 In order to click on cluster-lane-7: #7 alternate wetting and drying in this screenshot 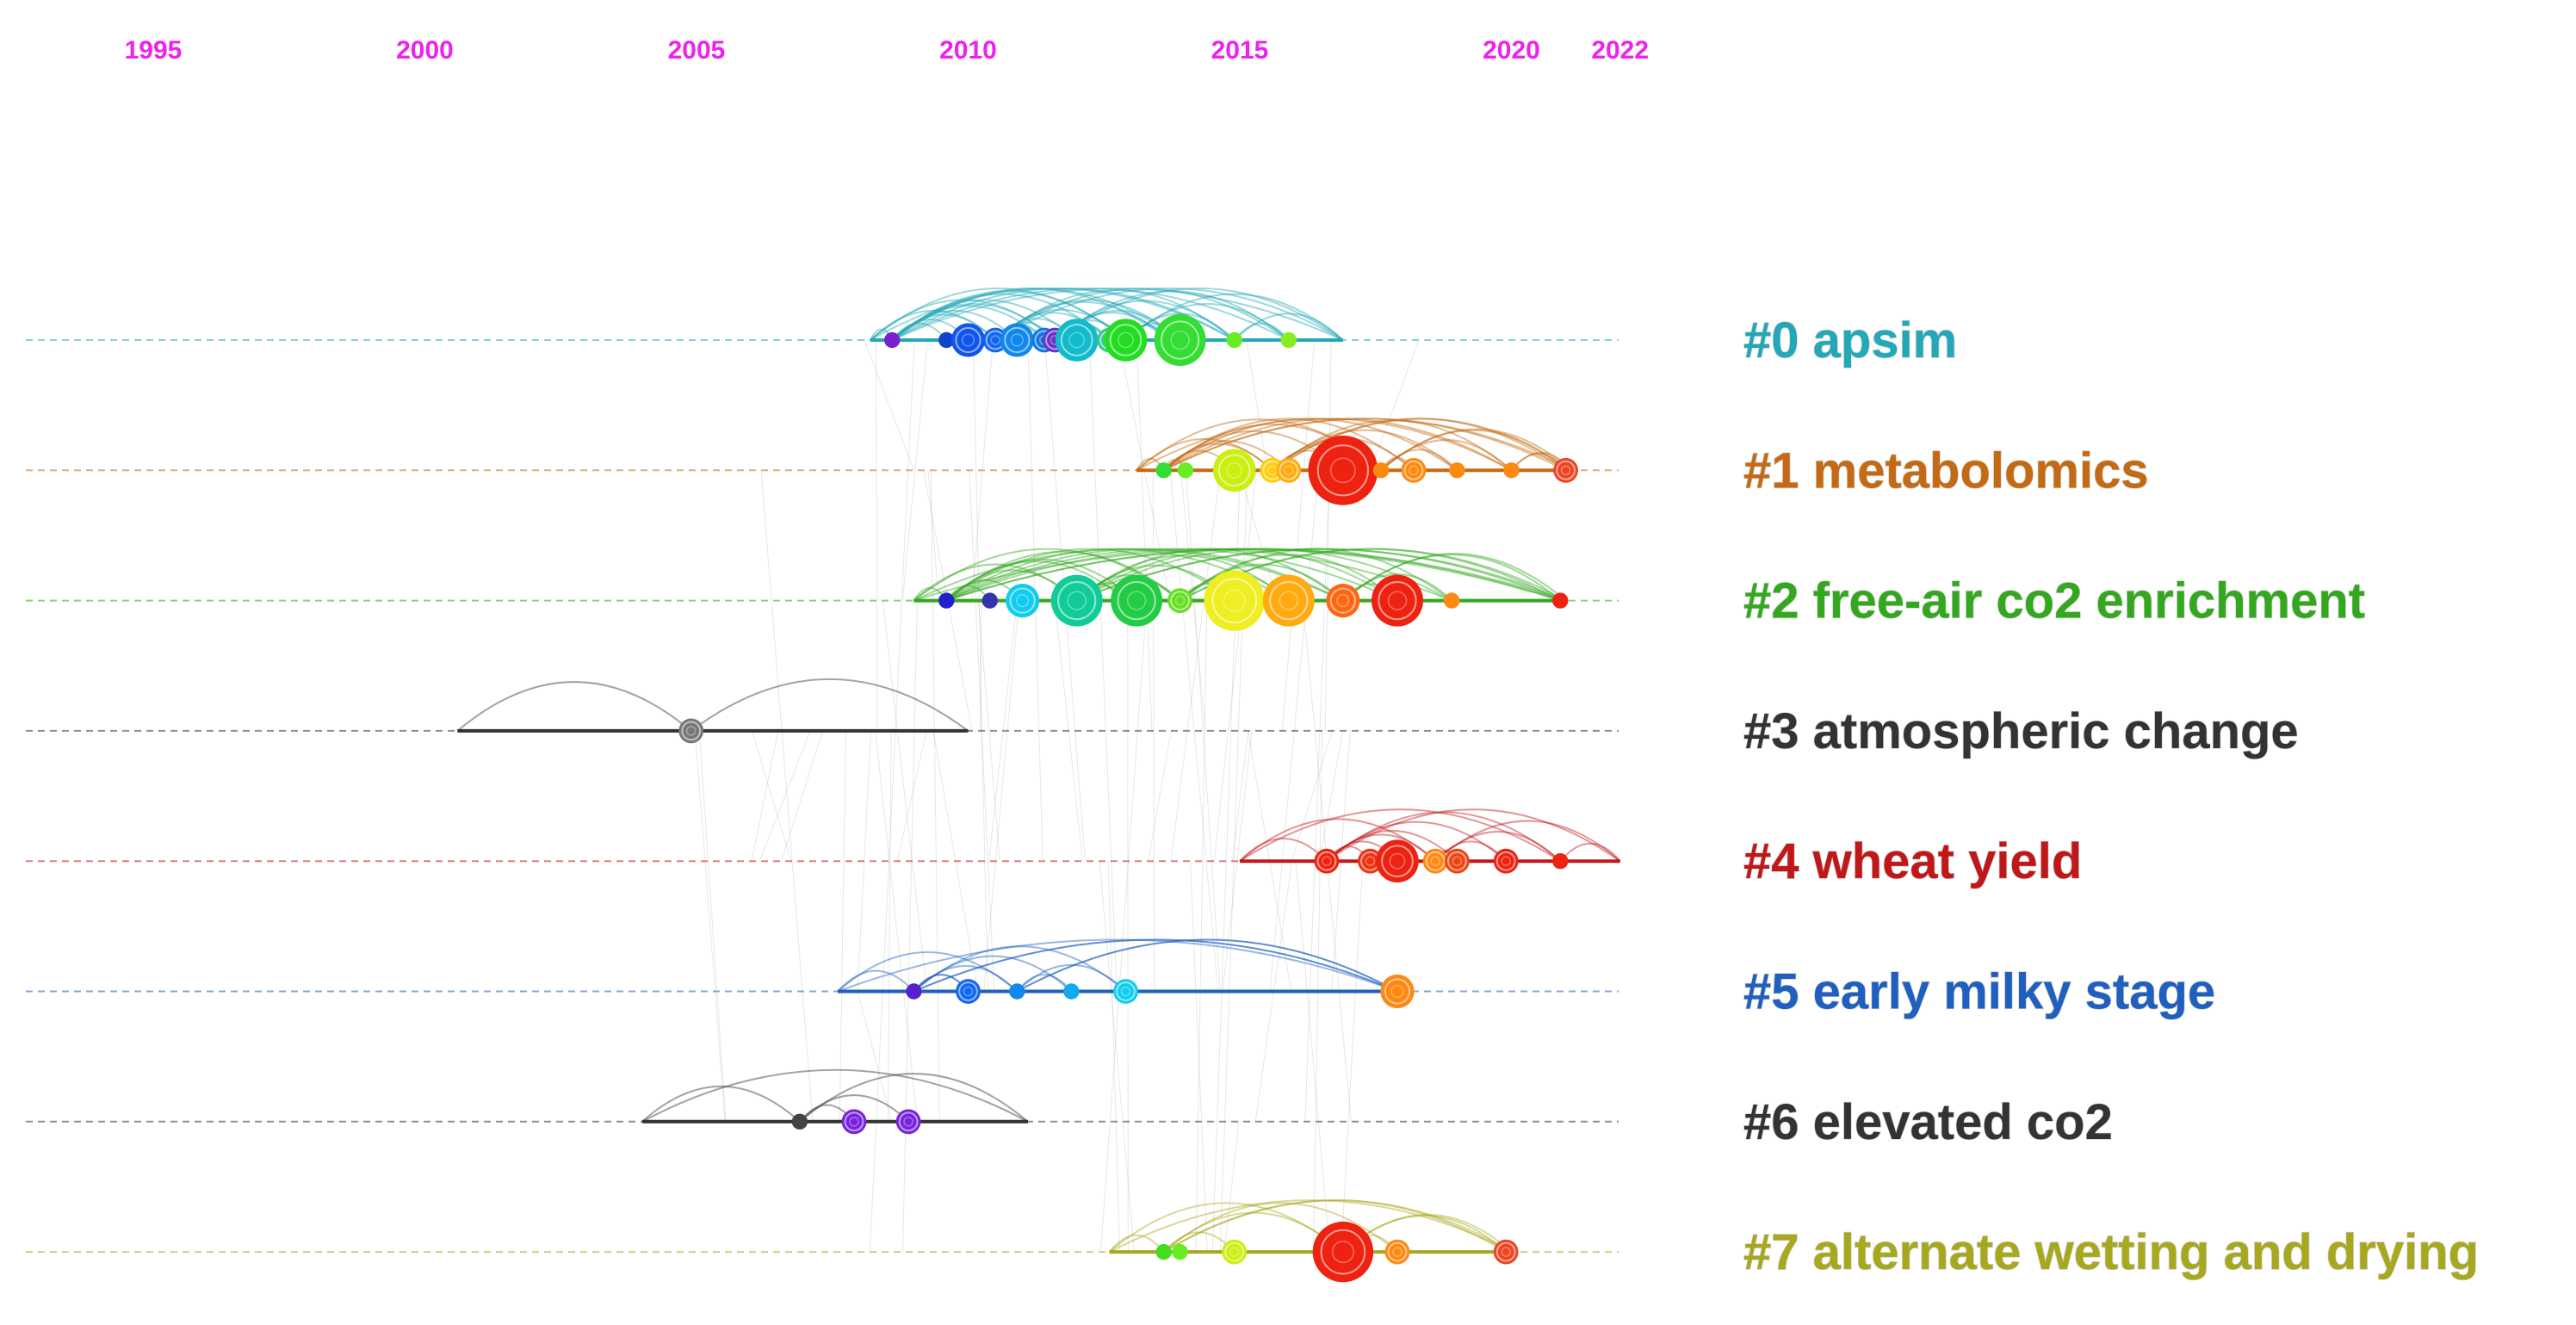, I will do `click(1253, 1241)`.